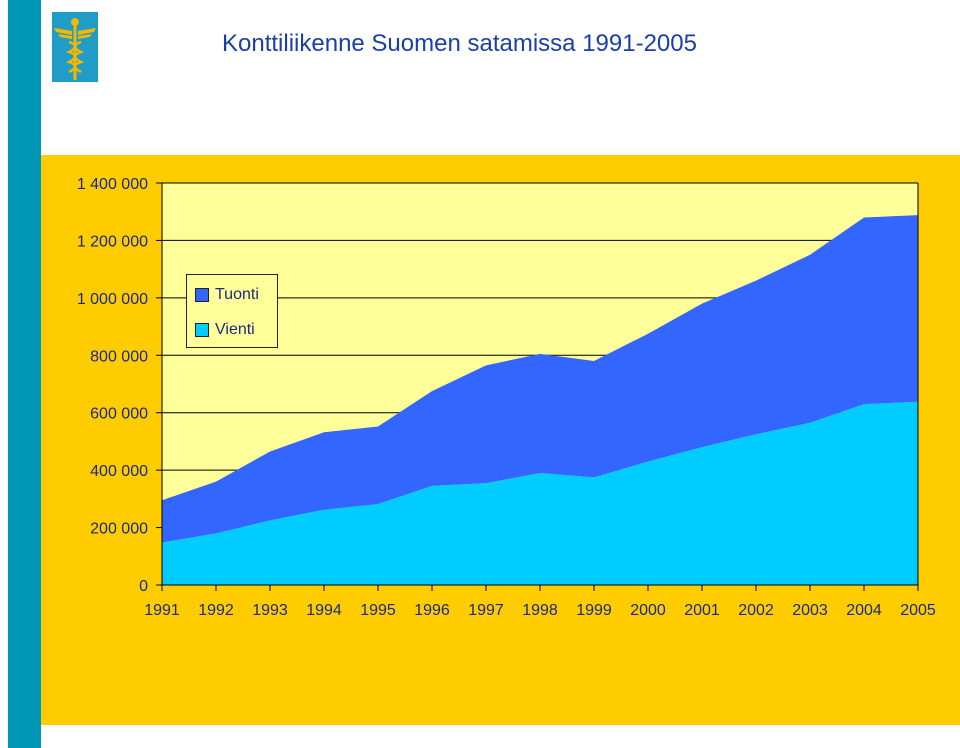 Image resolution: width=960 pixels, height=748 pixels. Describe the element at coordinates (648, 610) in the screenshot. I see `x-tick-label-2000: 2000` at that location.